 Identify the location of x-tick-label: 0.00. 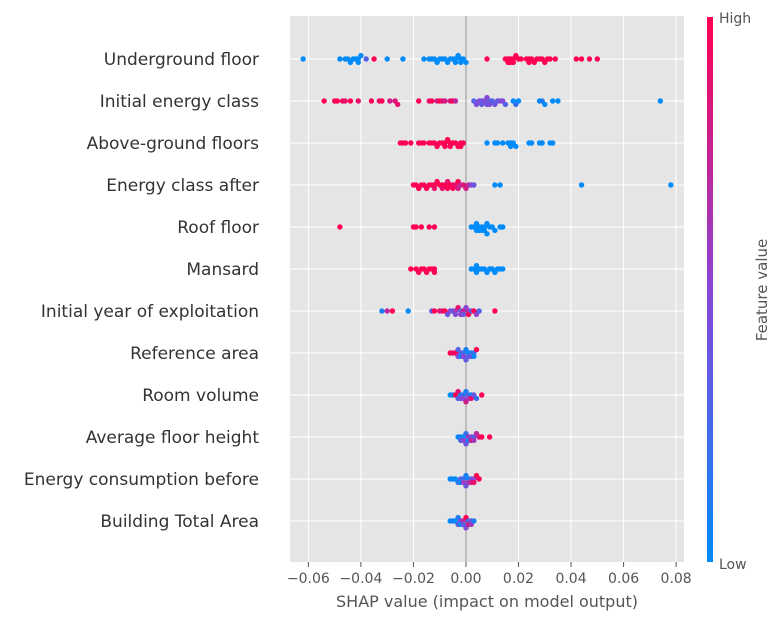
(465, 579).